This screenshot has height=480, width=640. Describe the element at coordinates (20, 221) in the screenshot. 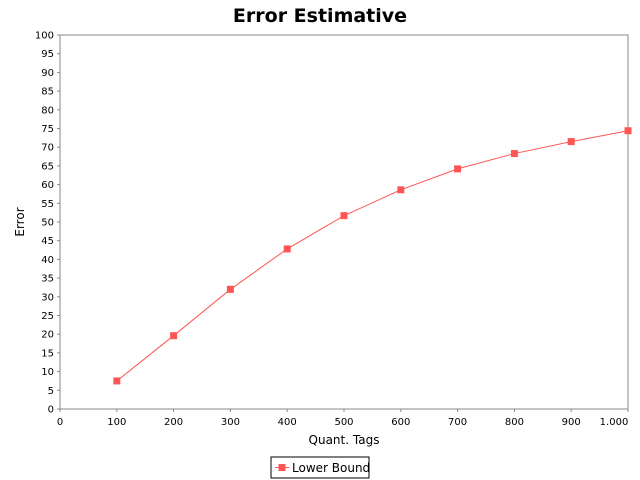

I see `y-axis-label: Error` at that location.